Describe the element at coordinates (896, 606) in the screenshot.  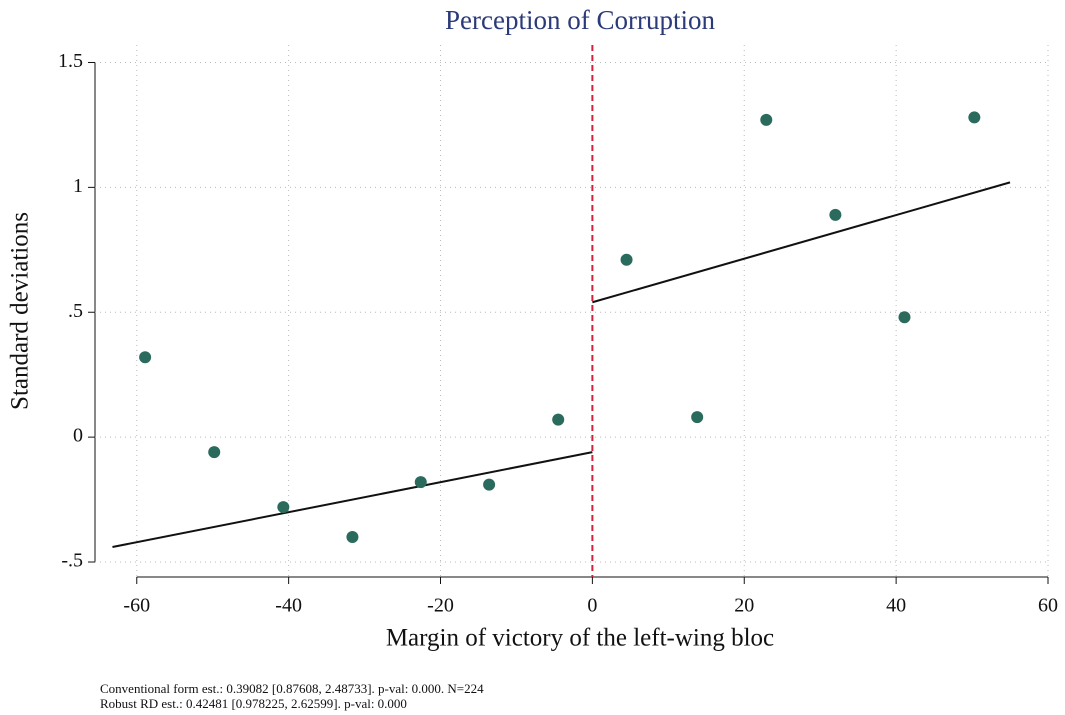
I see `x-tick-label: 40` at that location.